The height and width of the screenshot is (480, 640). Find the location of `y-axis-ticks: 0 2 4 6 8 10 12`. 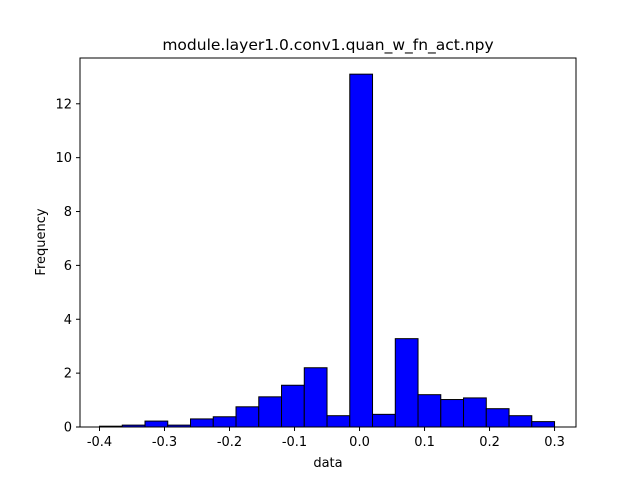

y-axis-ticks: 0 2 4 6 8 10 12 is located at coordinates (67, 266).